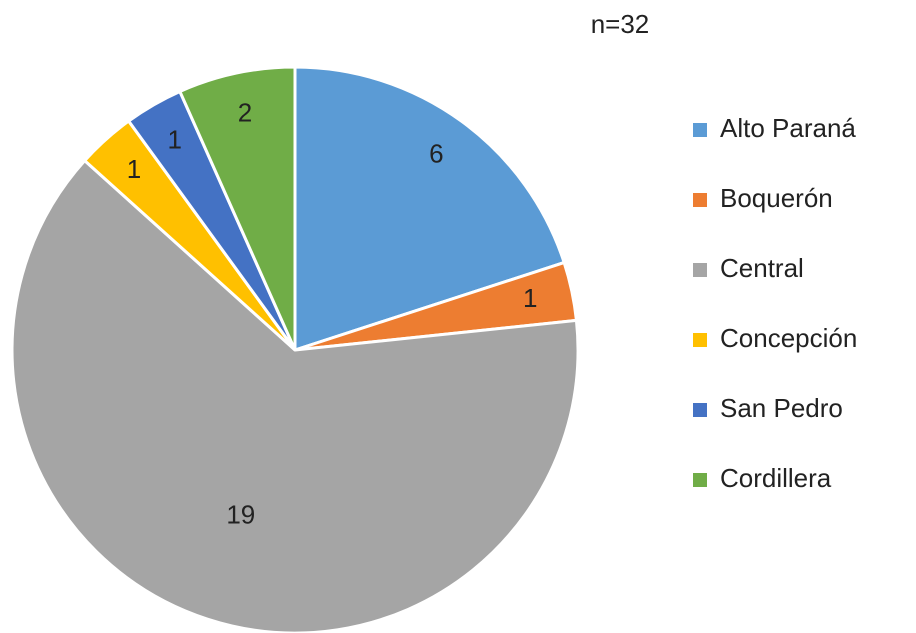 The image size is (916, 633). What do you see at coordinates (788, 338) in the screenshot?
I see `legend-label: Concepción` at bounding box center [788, 338].